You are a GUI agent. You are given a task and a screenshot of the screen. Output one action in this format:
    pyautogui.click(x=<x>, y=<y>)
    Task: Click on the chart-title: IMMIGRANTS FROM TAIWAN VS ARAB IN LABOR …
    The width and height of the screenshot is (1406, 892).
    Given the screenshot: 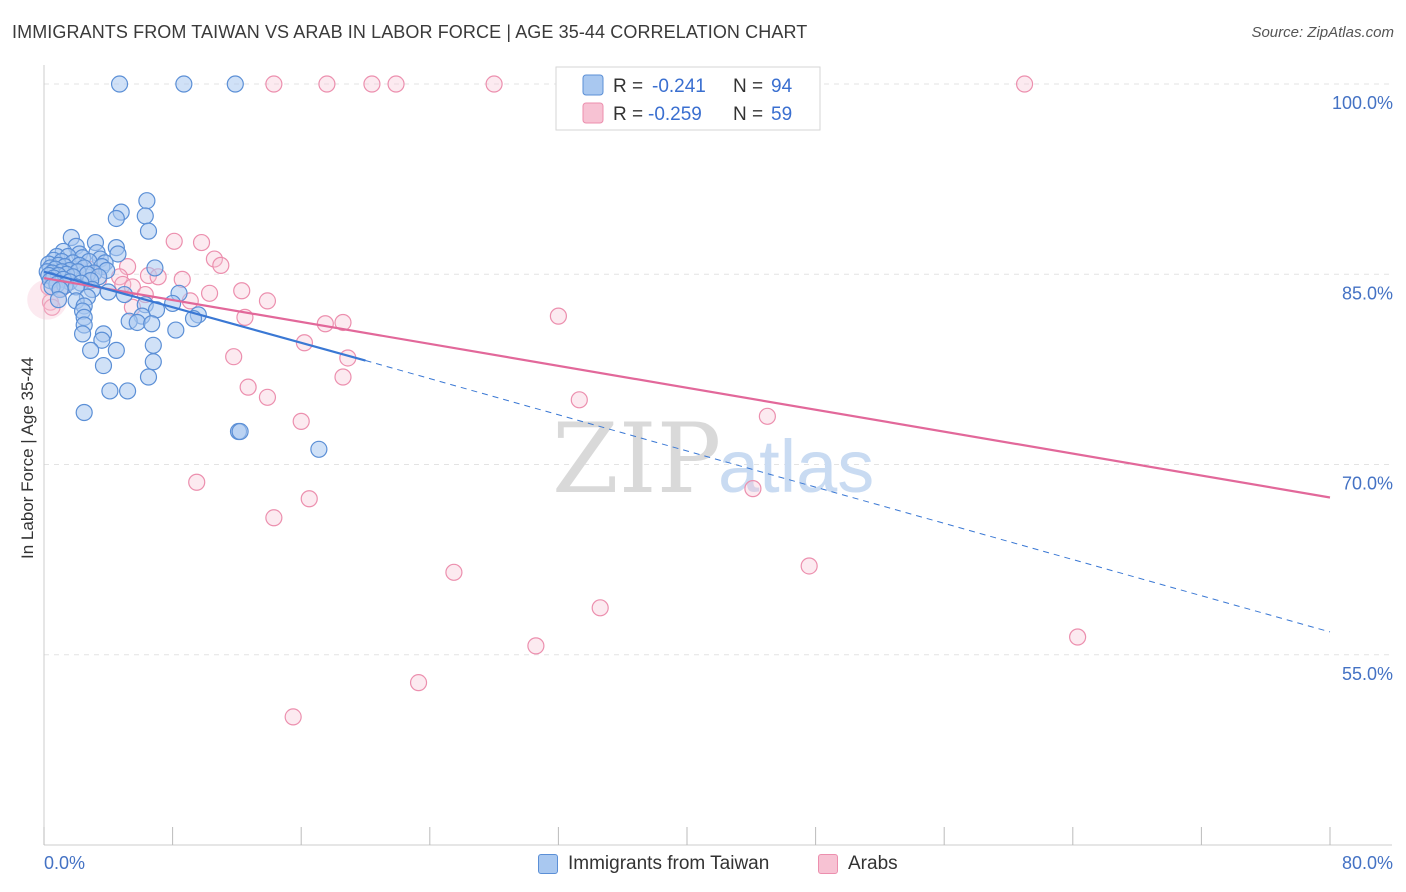 What is the action you would take?
    pyautogui.click(x=410, y=32)
    